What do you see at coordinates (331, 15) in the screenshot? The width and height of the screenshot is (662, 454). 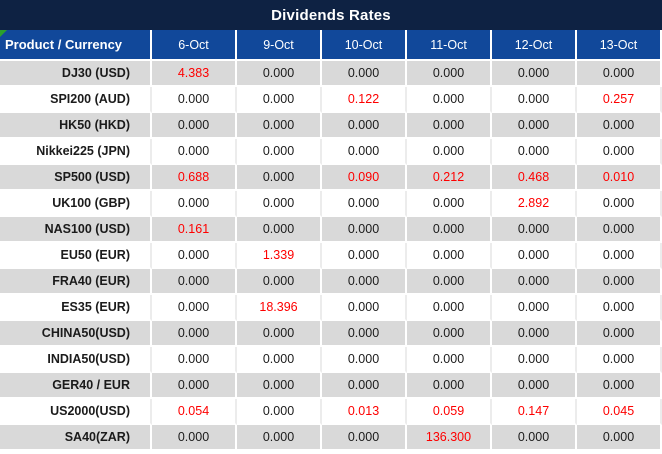 I see `title-bar: Dividends Rates` at bounding box center [331, 15].